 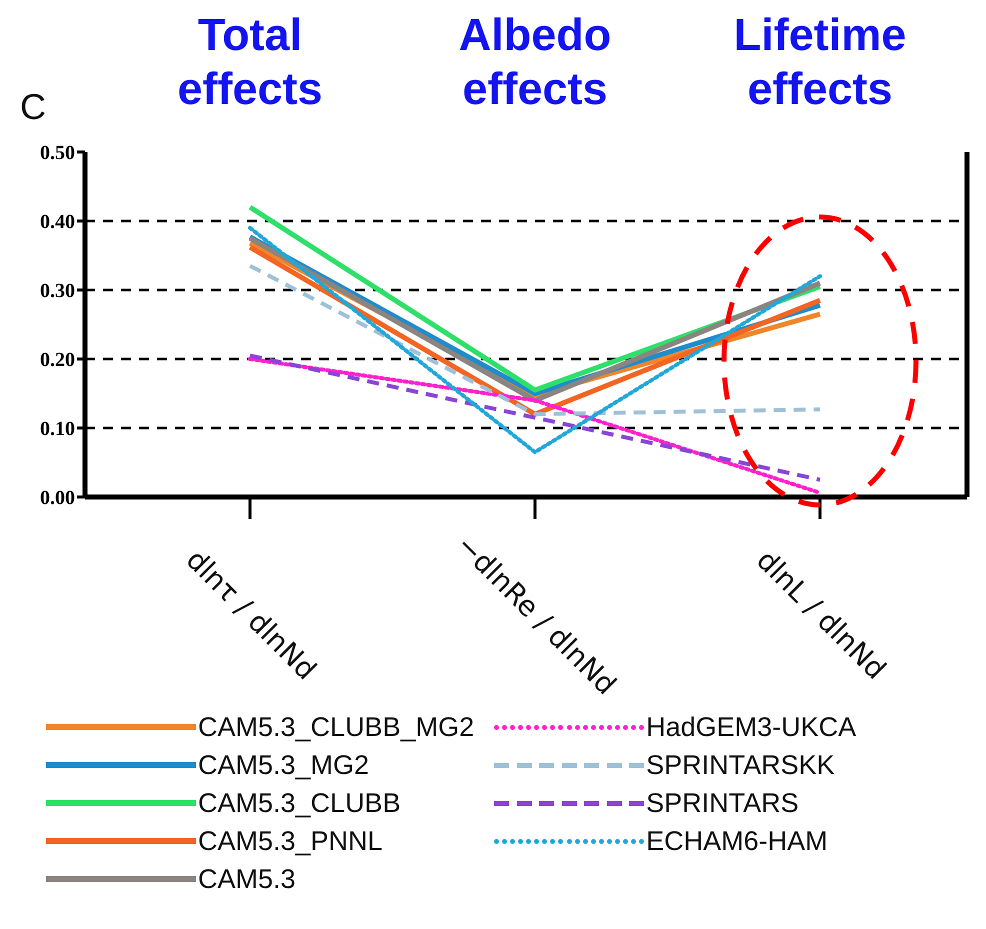 I want to click on y-tick-label: 0.00, so click(x=57, y=498).